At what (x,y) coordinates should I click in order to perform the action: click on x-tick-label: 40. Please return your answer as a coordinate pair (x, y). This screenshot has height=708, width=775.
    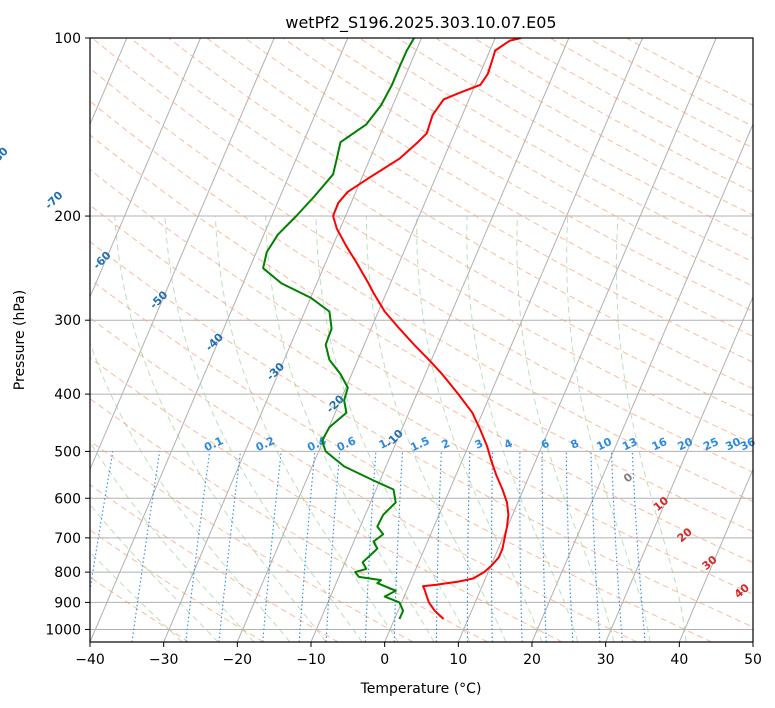
    Looking at the image, I should click on (679, 660).